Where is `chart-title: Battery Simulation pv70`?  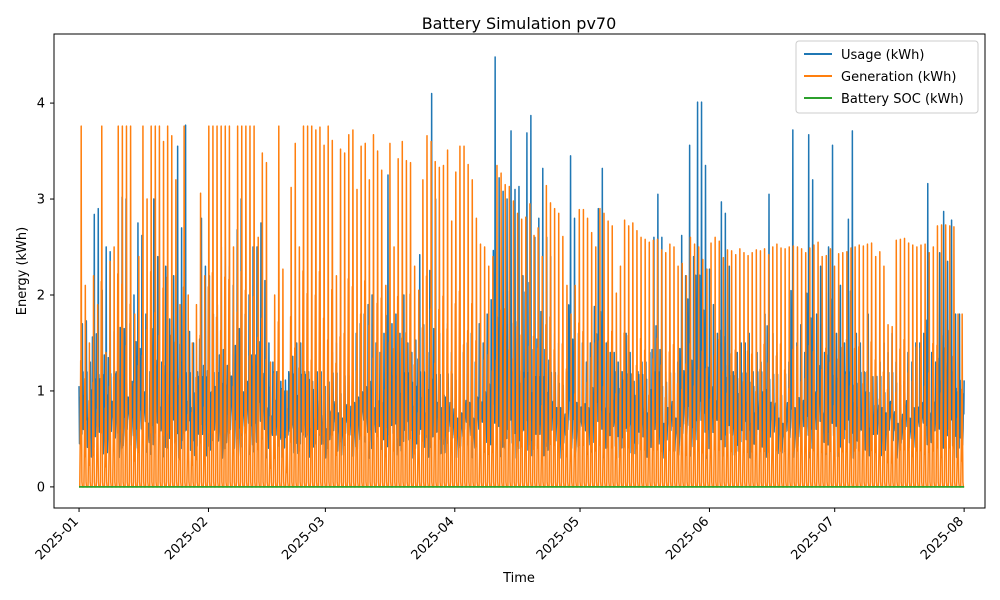
chart-title: Battery Simulation pv70 is located at coordinates (519, 23).